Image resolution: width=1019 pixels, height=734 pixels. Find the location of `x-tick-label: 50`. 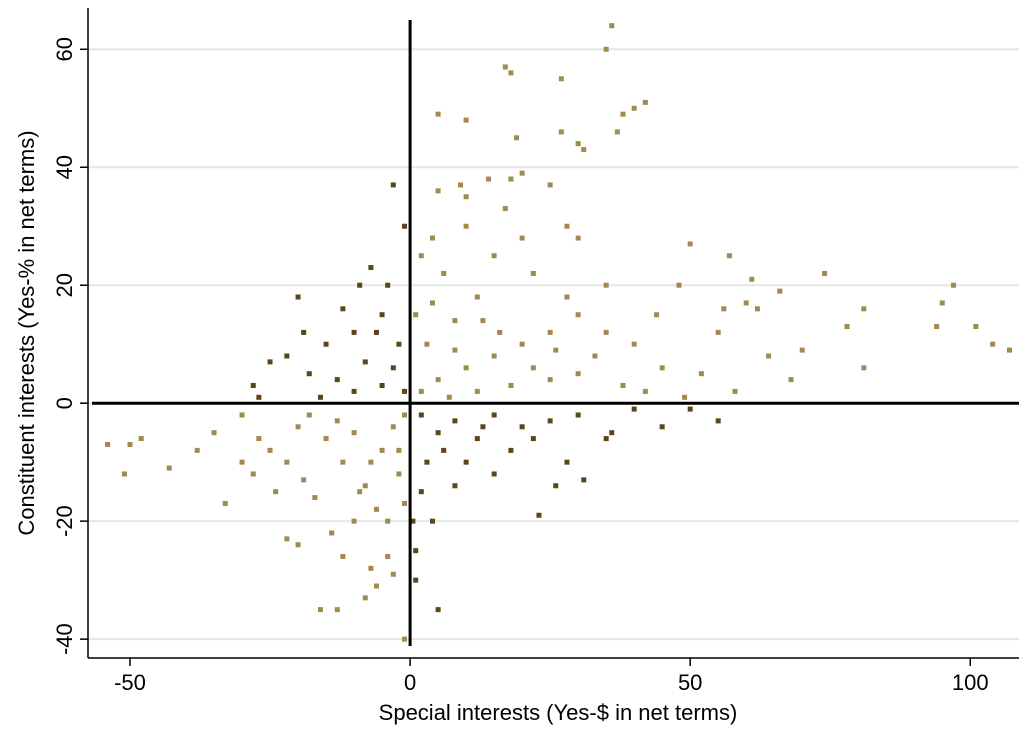

x-tick-label: 50 is located at coordinates (690, 682).